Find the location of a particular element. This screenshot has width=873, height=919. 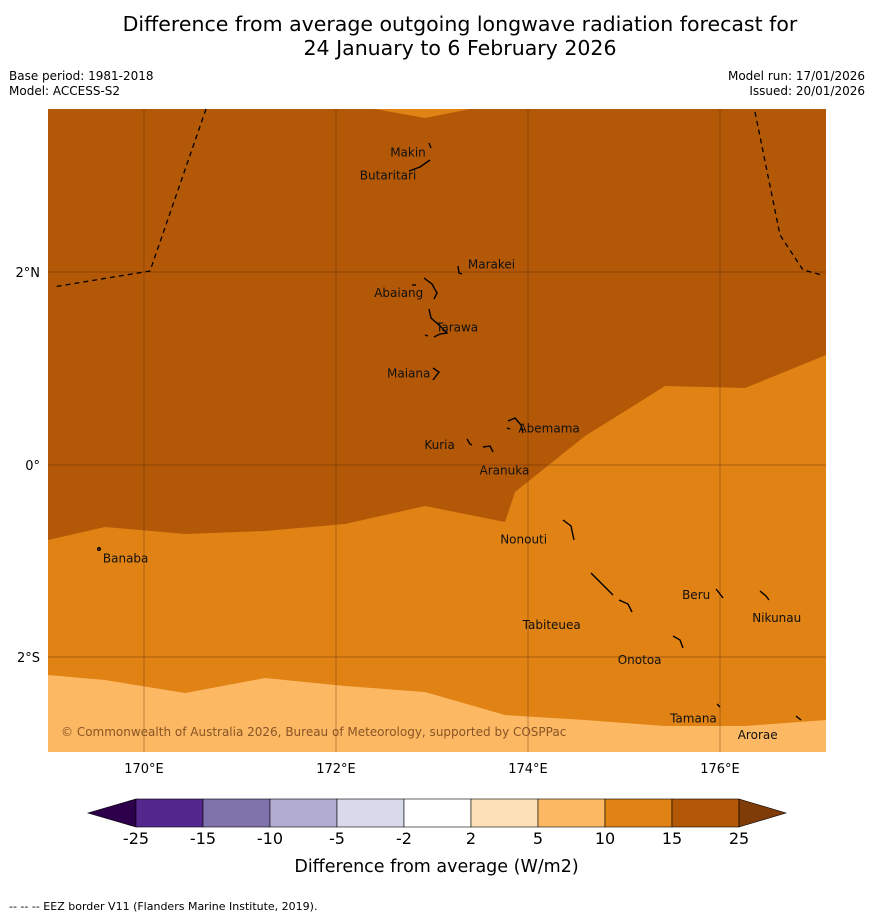

x-tick-label: 174°E is located at coordinates (528, 769).